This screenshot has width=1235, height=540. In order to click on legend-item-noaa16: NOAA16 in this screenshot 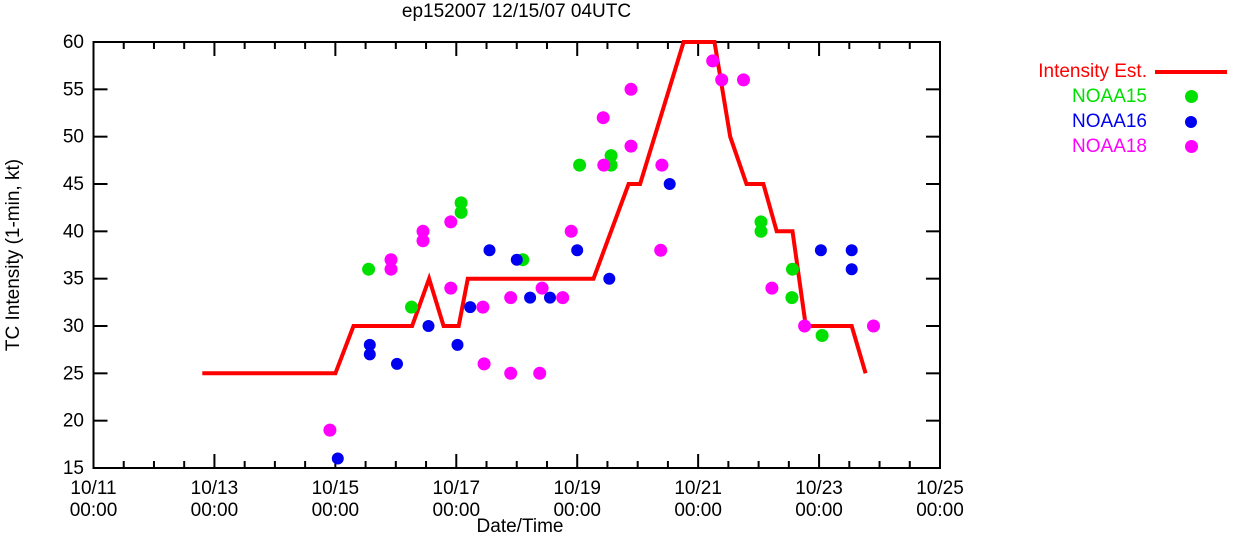, I will do `click(1116, 121)`.